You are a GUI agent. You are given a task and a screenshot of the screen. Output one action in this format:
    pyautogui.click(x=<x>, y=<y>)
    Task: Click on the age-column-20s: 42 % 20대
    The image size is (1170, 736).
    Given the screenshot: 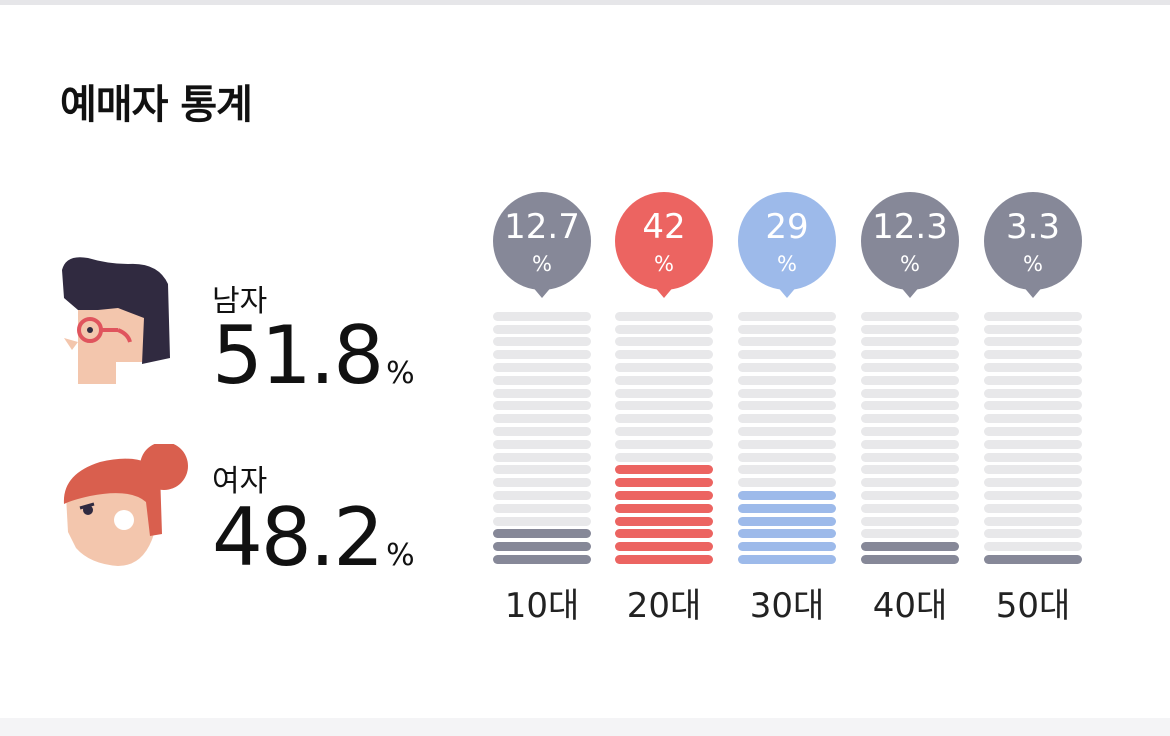 What is the action you would take?
    pyautogui.click(x=664, y=409)
    